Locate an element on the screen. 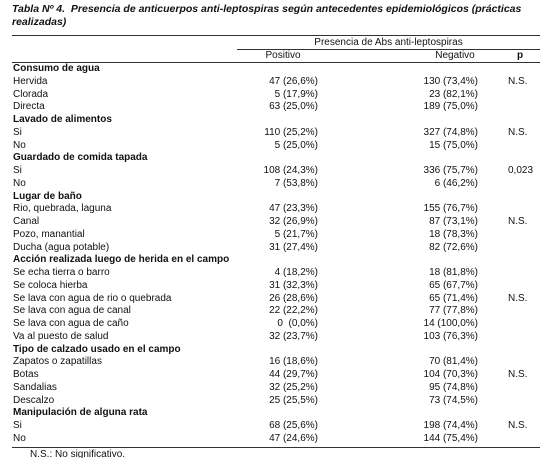  row-label: Se lava con agua de caño is located at coordinates (71, 323).